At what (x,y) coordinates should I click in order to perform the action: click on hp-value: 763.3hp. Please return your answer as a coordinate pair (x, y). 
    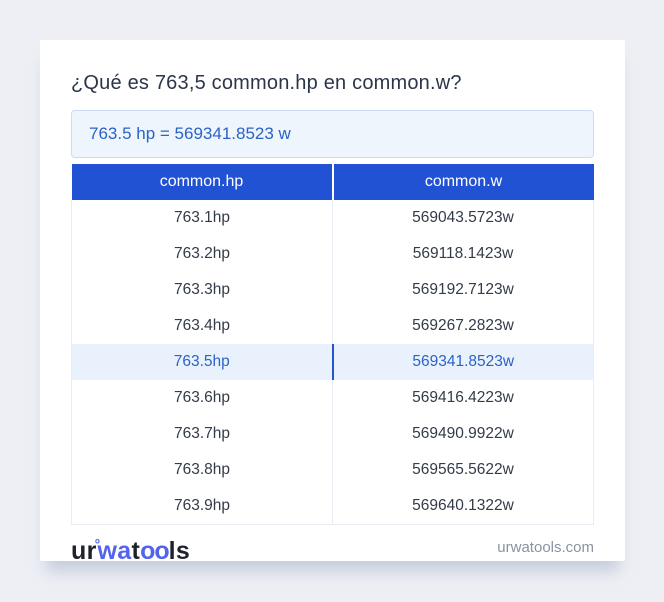
    Looking at the image, I should click on (202, 290).